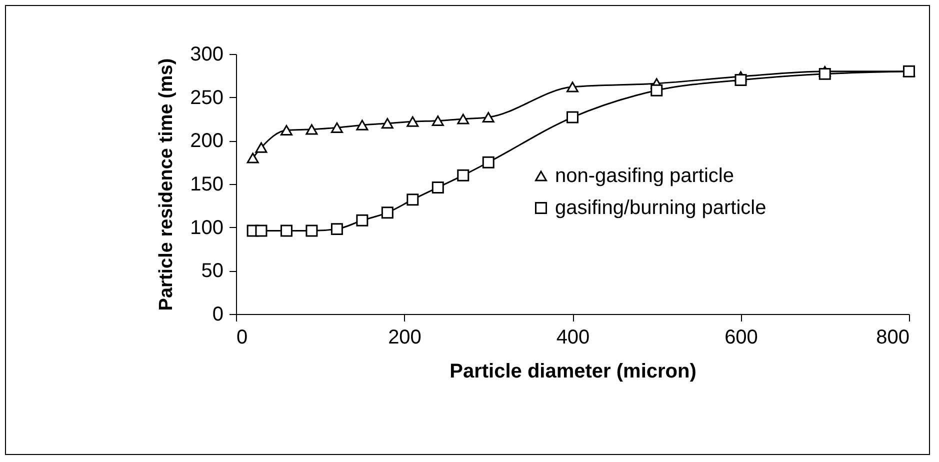 This screenshot has width=939, height=462. Describe the element at coordinates (405, 337) in the screenshot. I see `x-tick-label: 200` at that location.